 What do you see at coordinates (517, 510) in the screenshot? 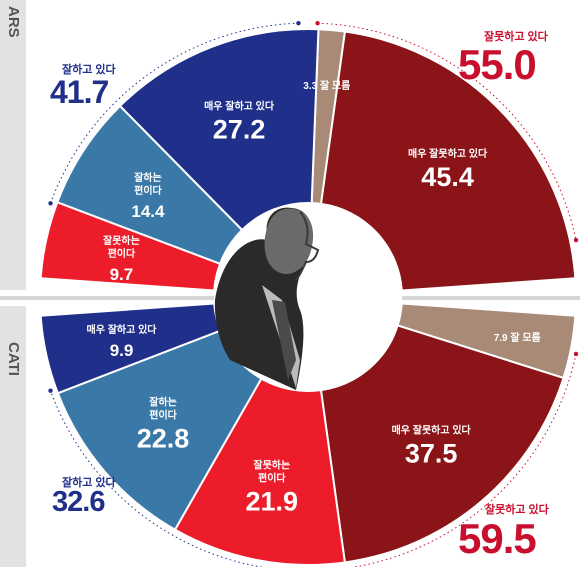
I see `cati-bad-total-label: 잘못하고 있다` at bounding box center [517, 510].